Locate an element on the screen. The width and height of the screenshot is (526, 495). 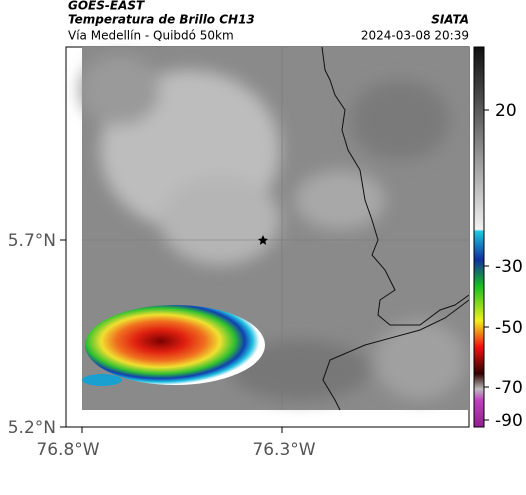
datetime: 2024-03-08 20:39 is located at coordinates (415, 36).